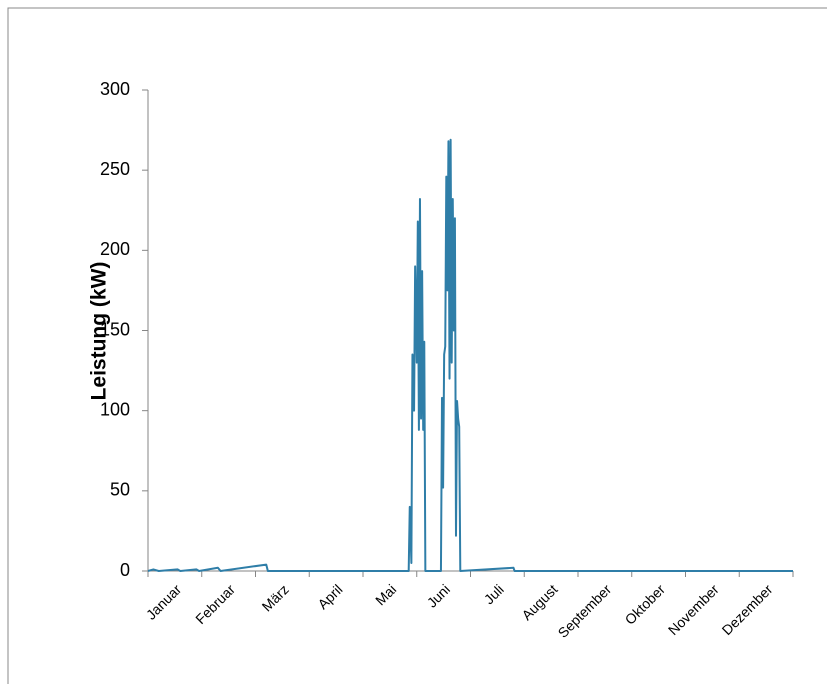 The height and width of the screenshot is (684, 827). I want to click on y-tick-label: 250, so click(115, 169).